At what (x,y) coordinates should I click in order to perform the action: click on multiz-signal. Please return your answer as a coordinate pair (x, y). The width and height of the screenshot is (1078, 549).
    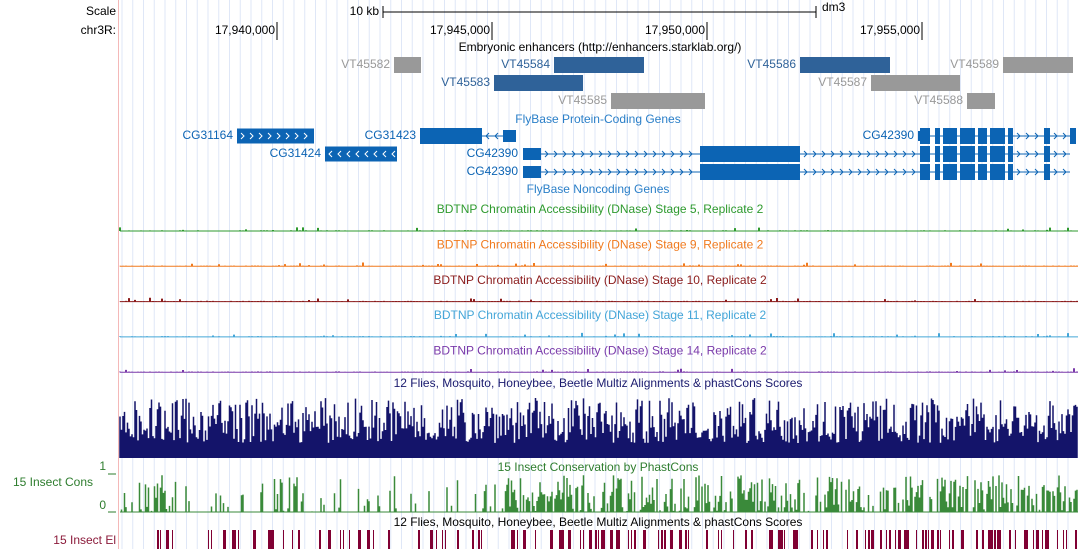
    Looking at the image, I should click on (598, 428).